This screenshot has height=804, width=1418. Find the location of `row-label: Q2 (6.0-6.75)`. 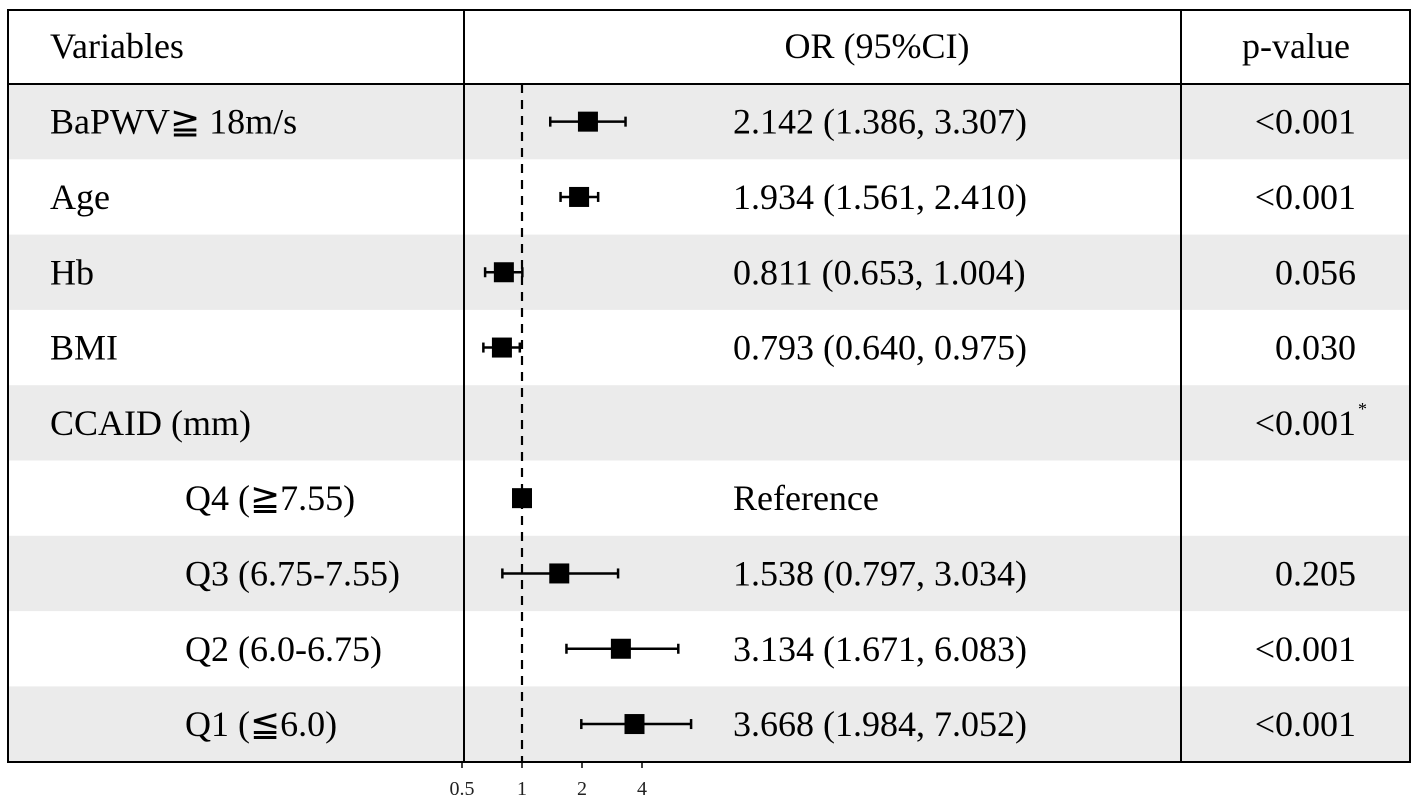

row-label: Q2 (6.0-6.75) is located at coordinates (283, 649).